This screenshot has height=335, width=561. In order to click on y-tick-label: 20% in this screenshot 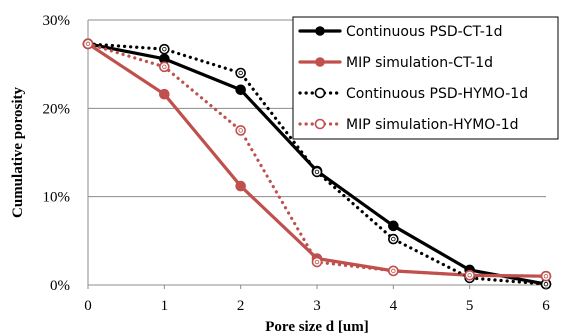, I will do `click(57, 109)`.